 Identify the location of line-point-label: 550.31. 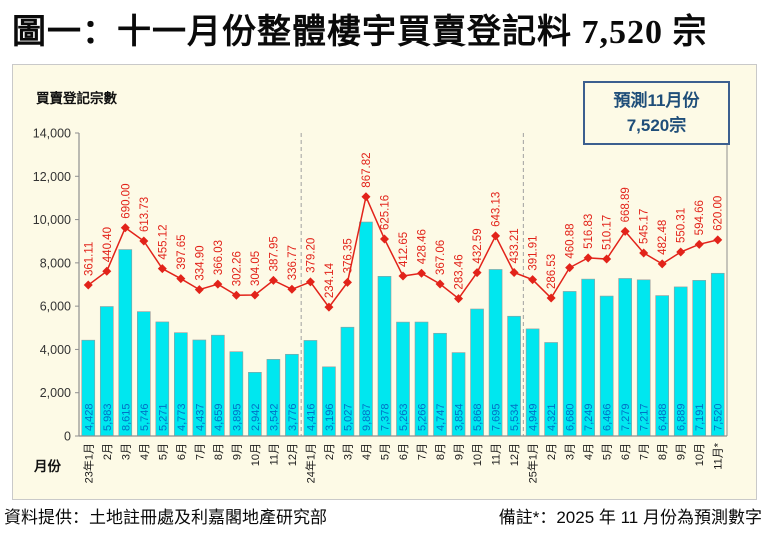
(682, 225).